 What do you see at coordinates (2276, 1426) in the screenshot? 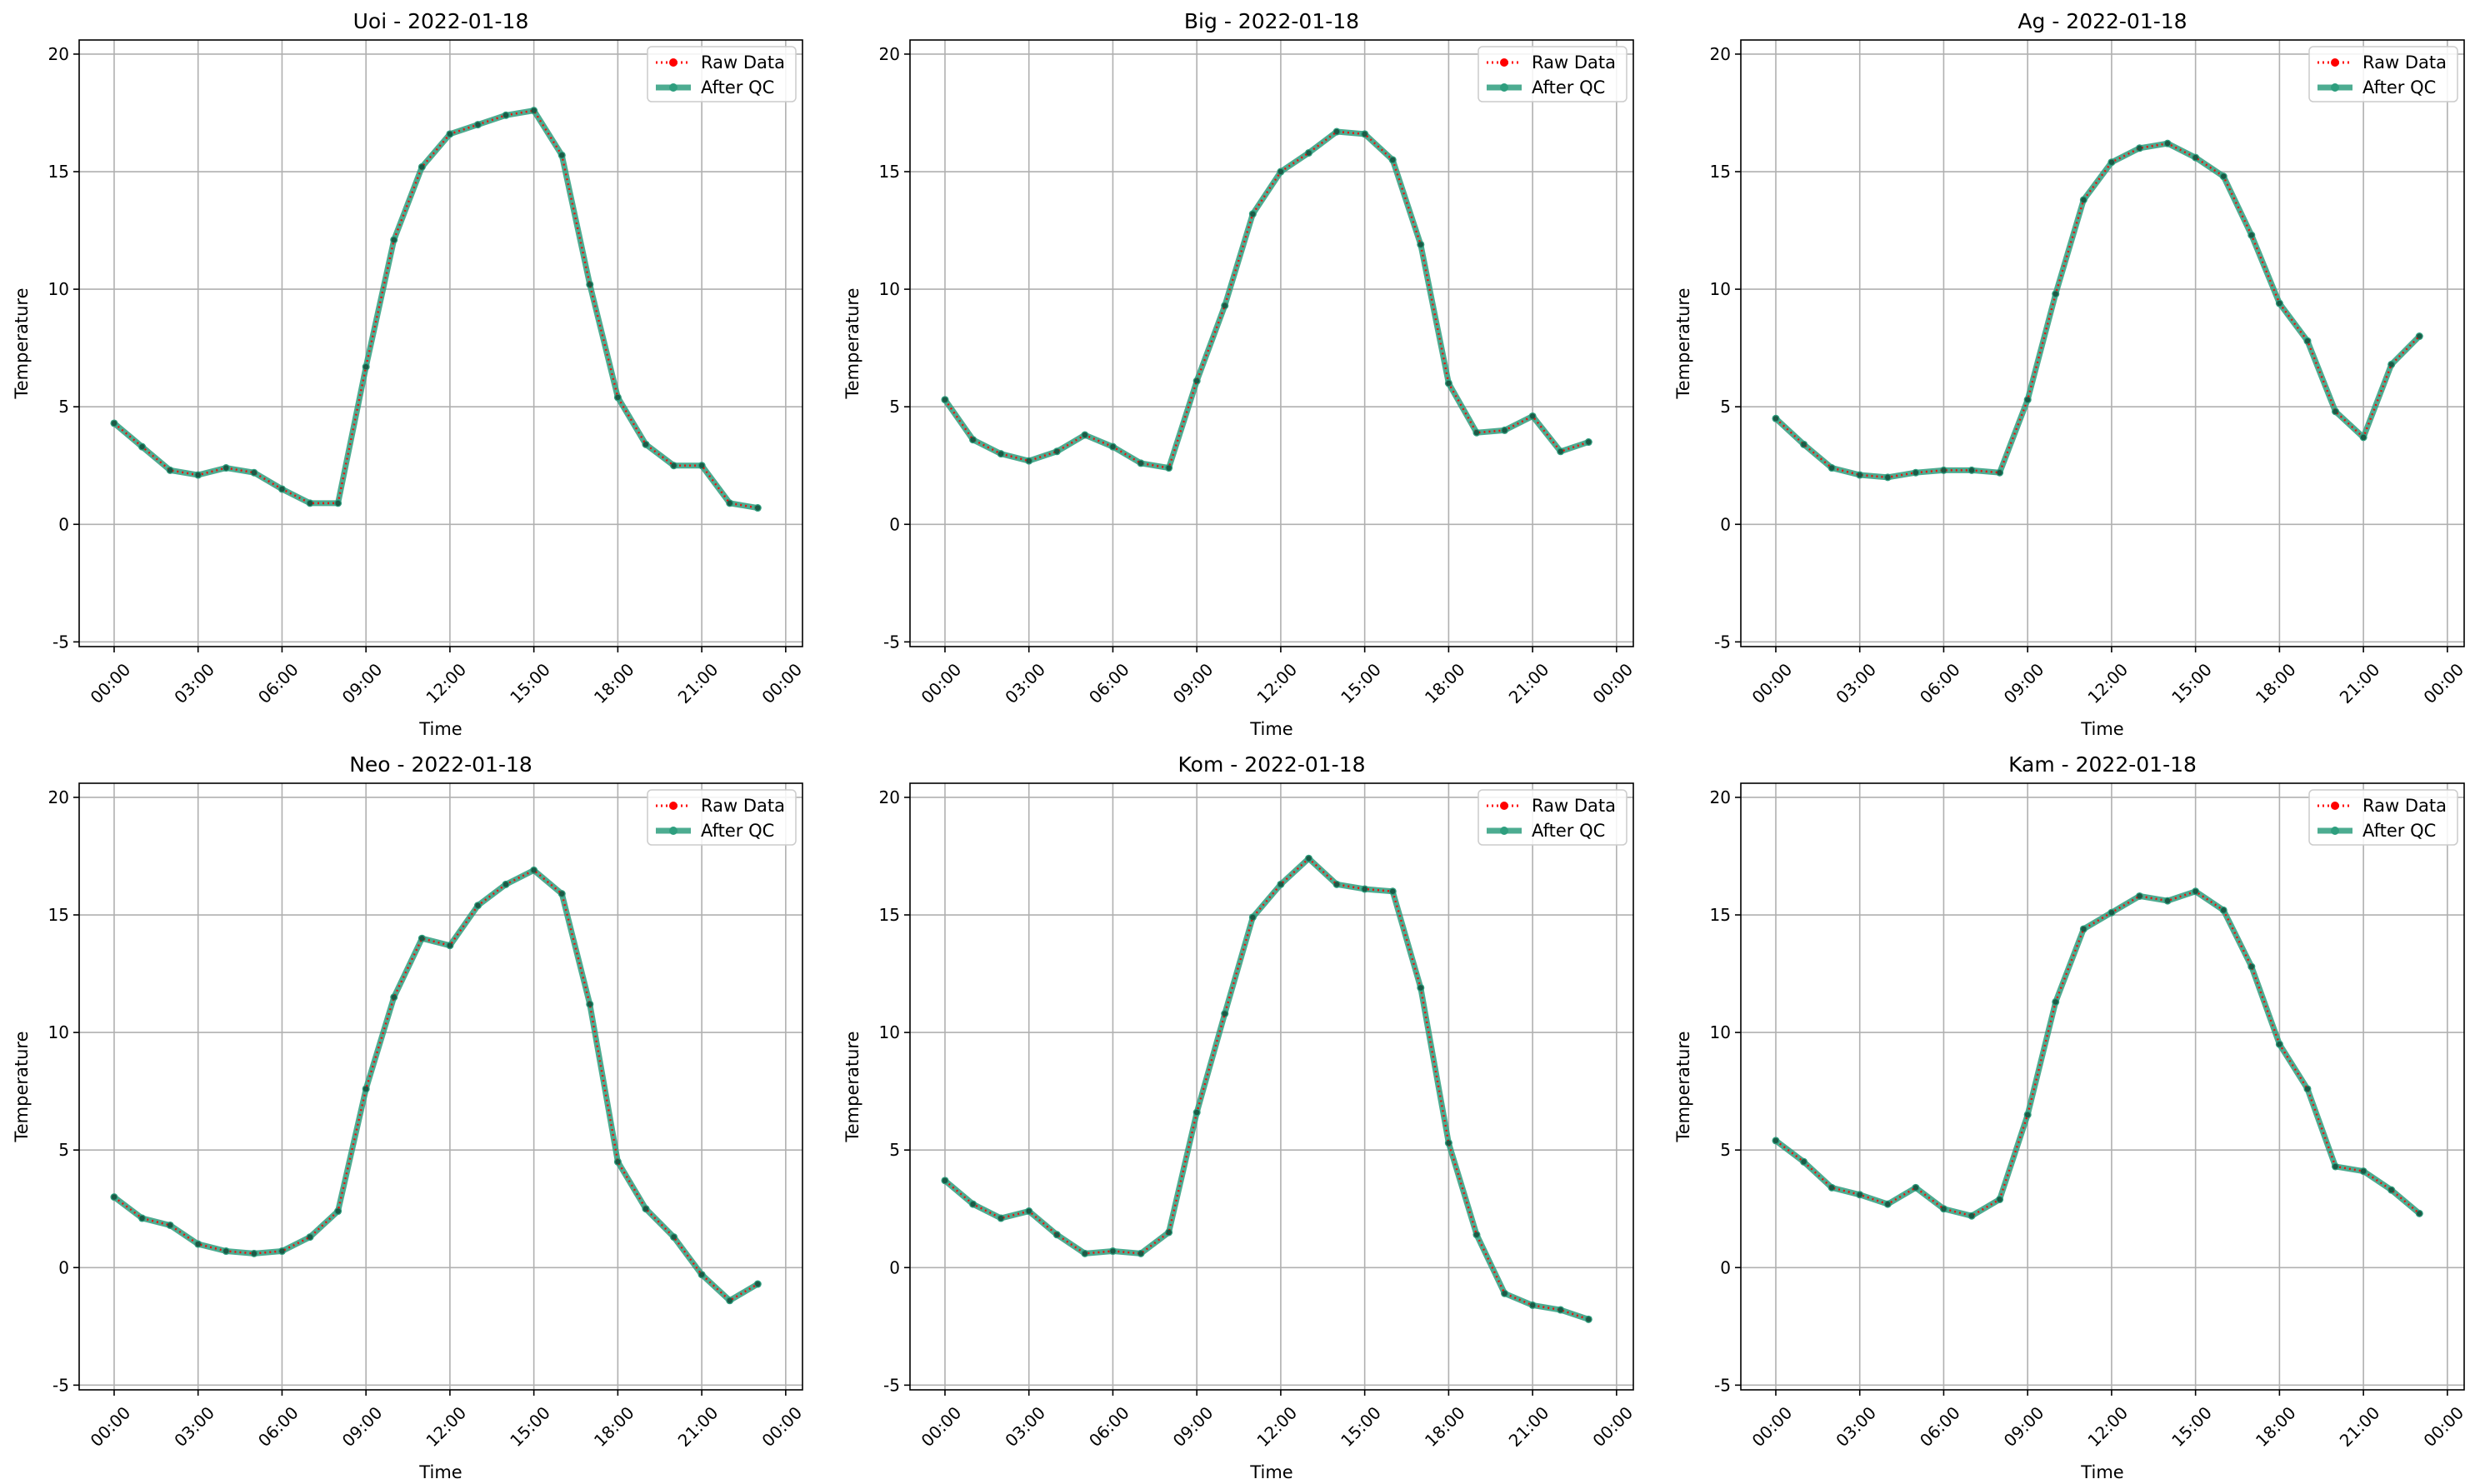
I see `x-tick-label: 18:00` at bounding box center [2276, 1426].